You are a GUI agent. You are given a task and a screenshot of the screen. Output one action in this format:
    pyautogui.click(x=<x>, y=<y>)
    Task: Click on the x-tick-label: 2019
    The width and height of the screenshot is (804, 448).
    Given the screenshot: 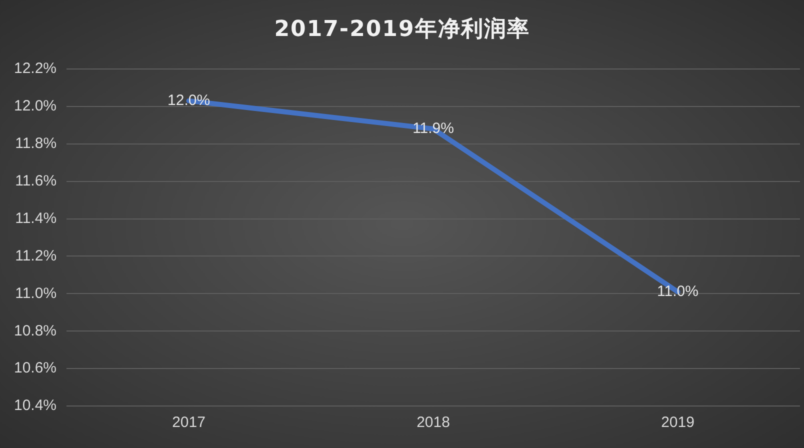 What is the action you would take?
    pyautogui.click(x=677, y=423)
    